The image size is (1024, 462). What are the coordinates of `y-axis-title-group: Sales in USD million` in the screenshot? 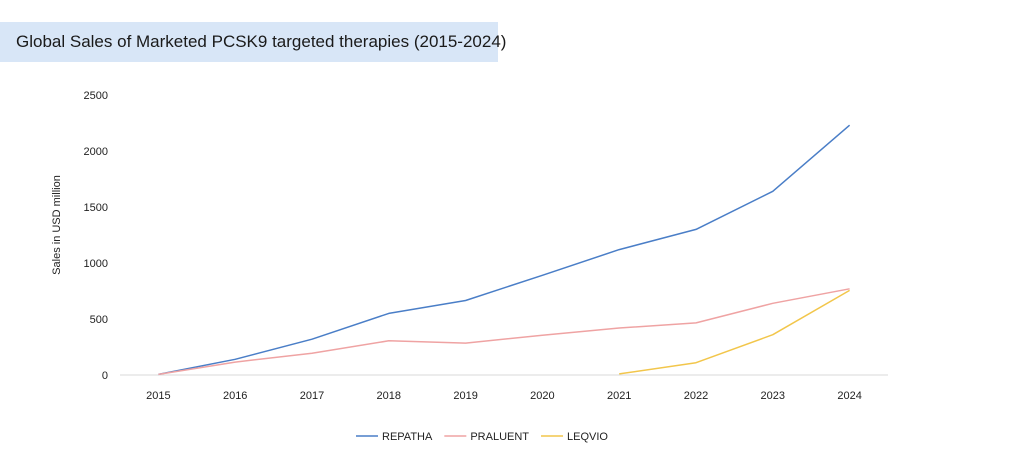 It's located at (57, 225).